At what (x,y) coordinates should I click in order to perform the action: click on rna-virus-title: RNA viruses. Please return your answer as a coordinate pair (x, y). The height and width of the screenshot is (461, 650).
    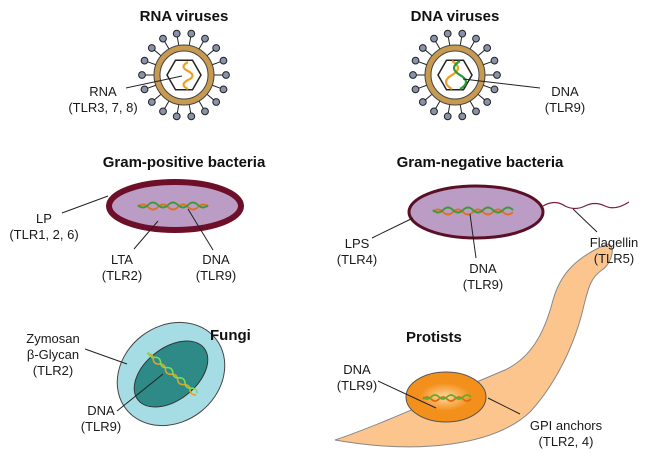
    Looking at the image, I should click on (184, 16).